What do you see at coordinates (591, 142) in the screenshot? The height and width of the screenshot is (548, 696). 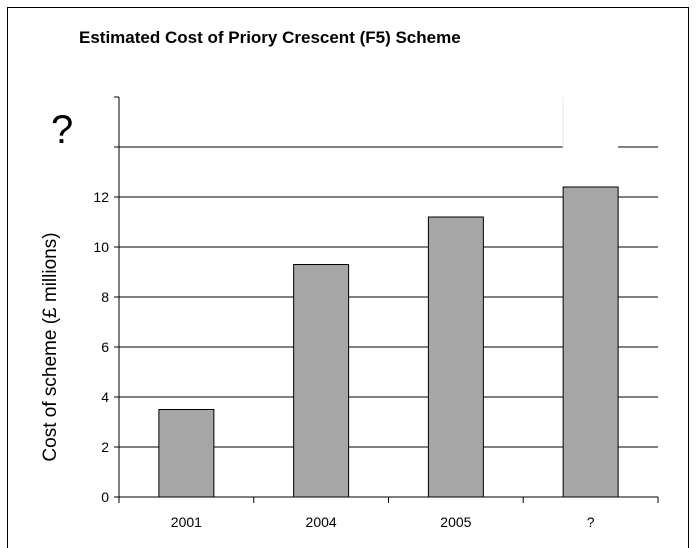 I see `bar-unknown-extension` at bounding box center [591, 142].